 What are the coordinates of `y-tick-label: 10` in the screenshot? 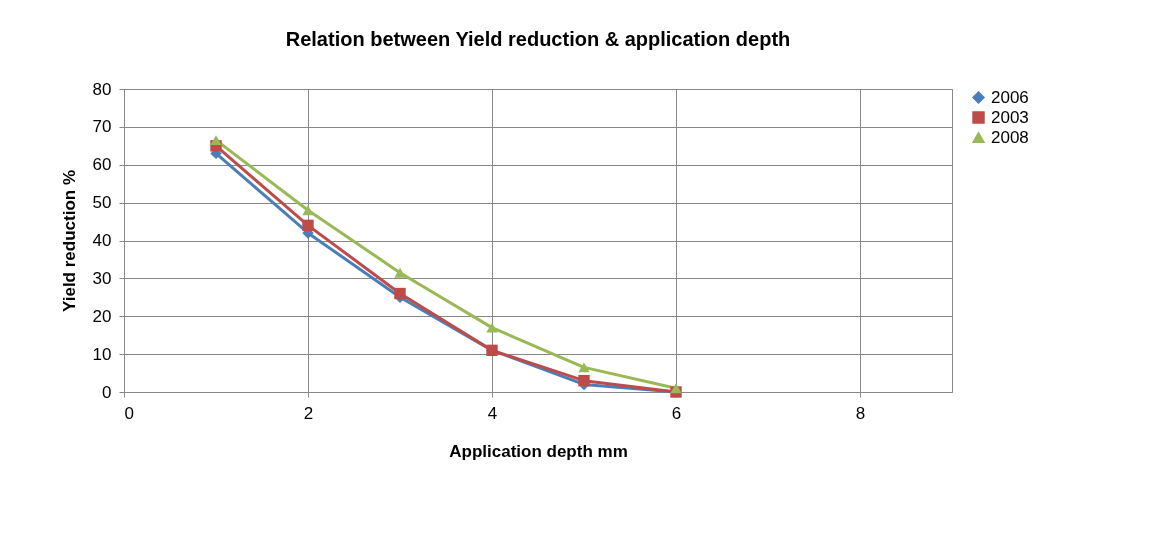 It's located at (102, 354).